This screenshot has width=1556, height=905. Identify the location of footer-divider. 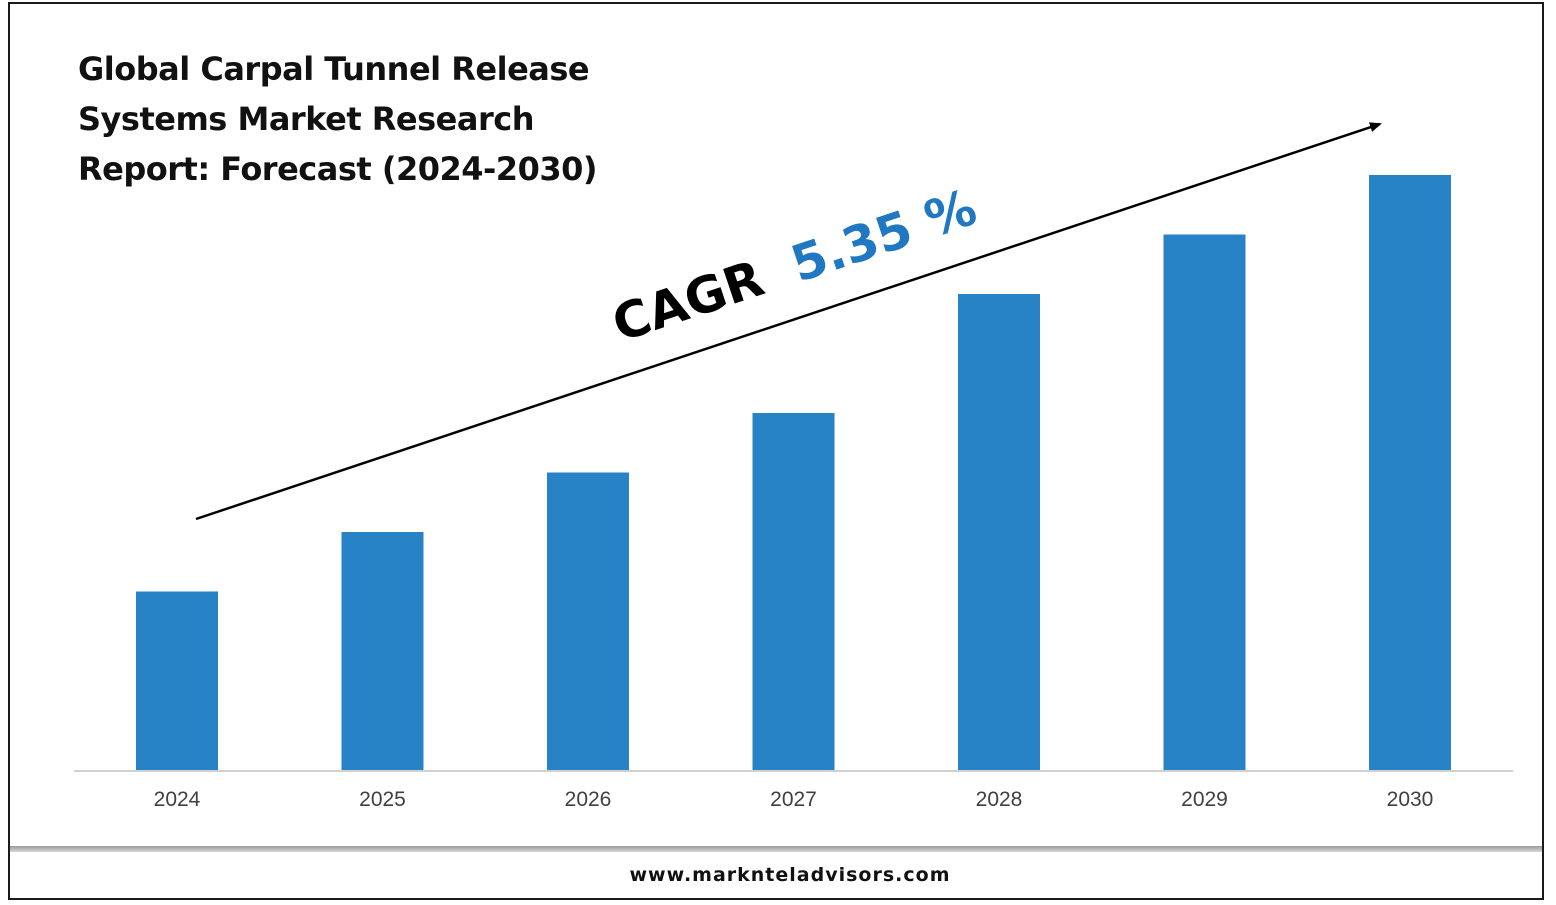
(776, 849).